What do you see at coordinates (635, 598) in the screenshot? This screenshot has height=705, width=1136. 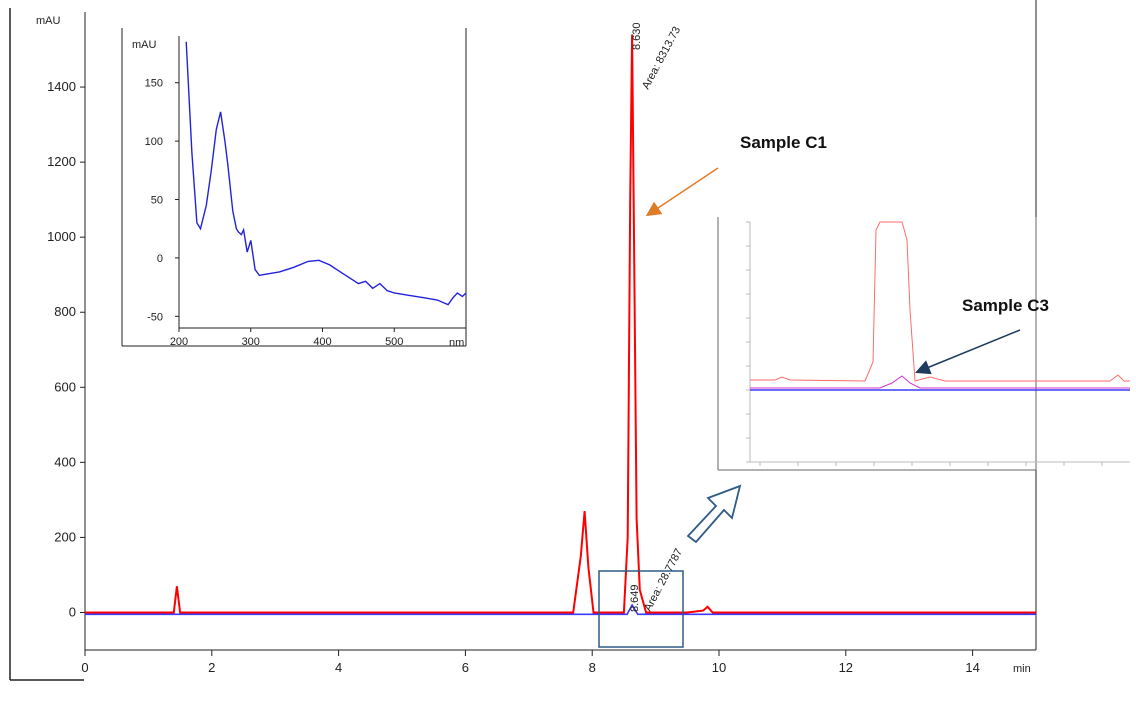 I see `peak-label-time-2: 8.649` at bounding box center [635, 598].